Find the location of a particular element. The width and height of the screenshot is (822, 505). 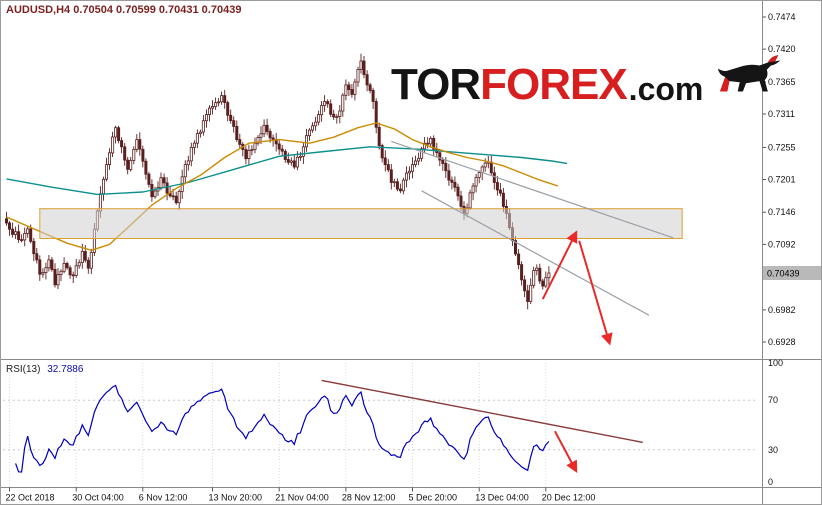

time-axis-label: 21 Nov 04:00 is located at coordinates (302, 498).